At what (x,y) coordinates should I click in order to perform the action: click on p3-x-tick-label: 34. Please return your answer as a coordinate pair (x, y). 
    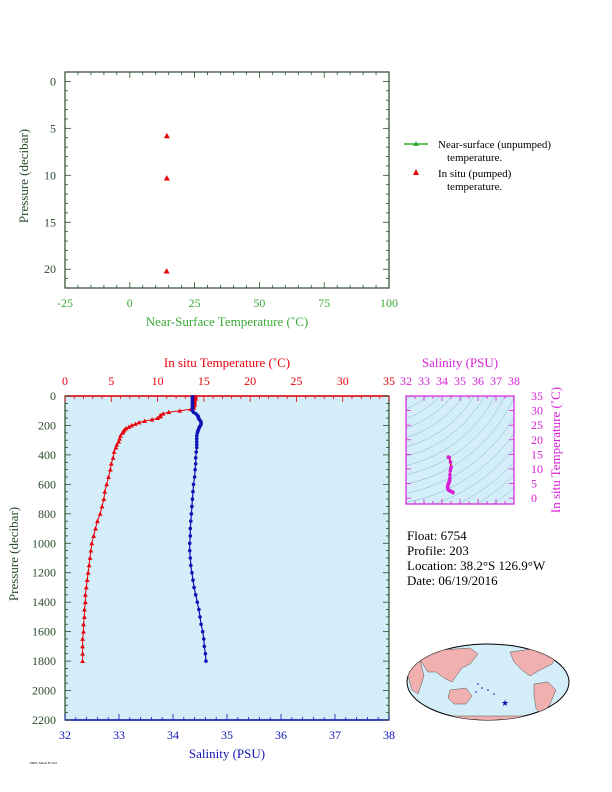
    Looking at the image, I should click on (442, 381).